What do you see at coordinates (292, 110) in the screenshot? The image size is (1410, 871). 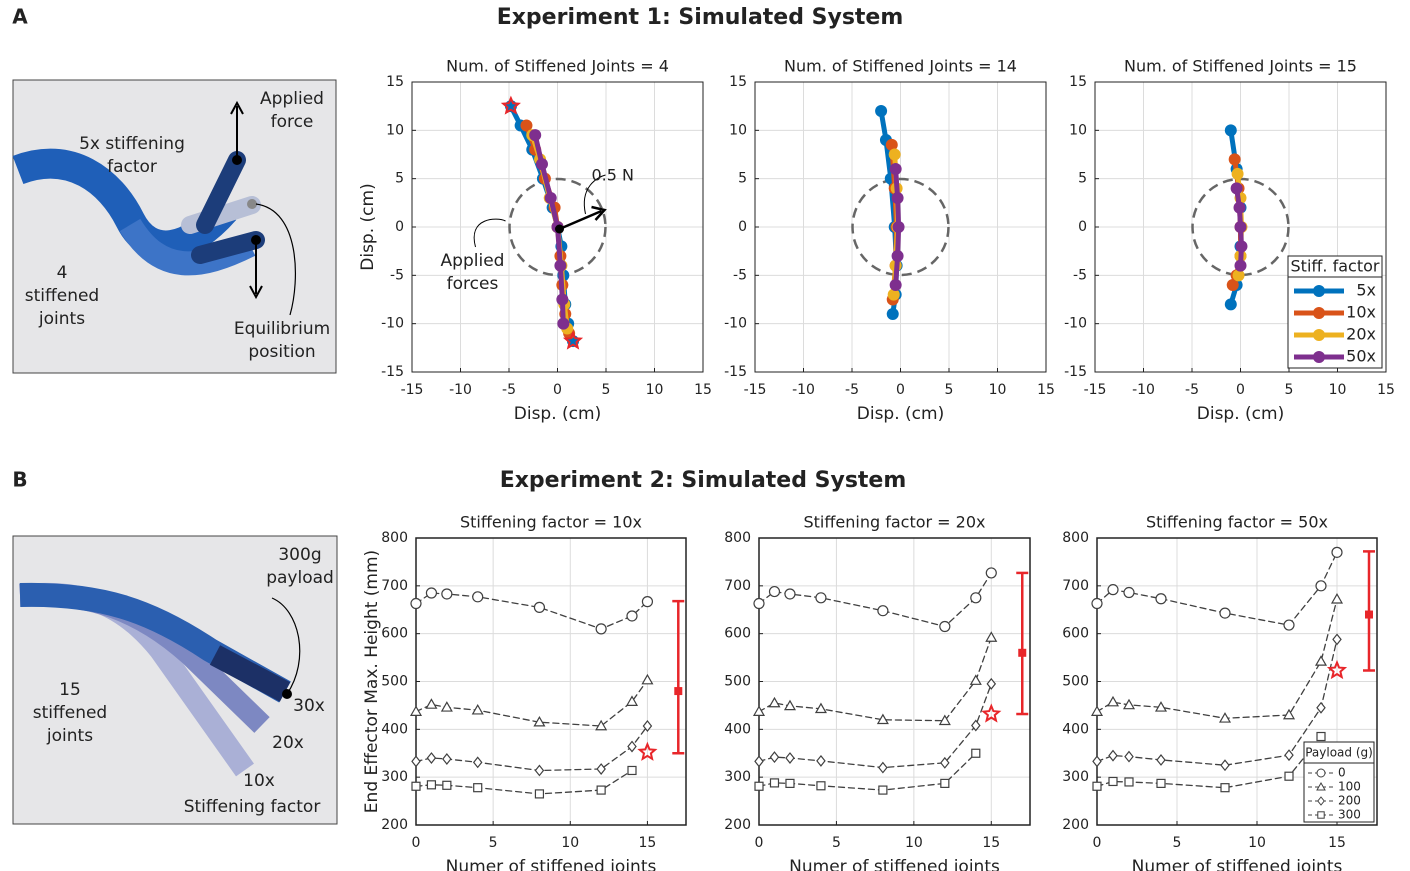 I see `illustration-label: Applied force` at bounding box center [292, 110].